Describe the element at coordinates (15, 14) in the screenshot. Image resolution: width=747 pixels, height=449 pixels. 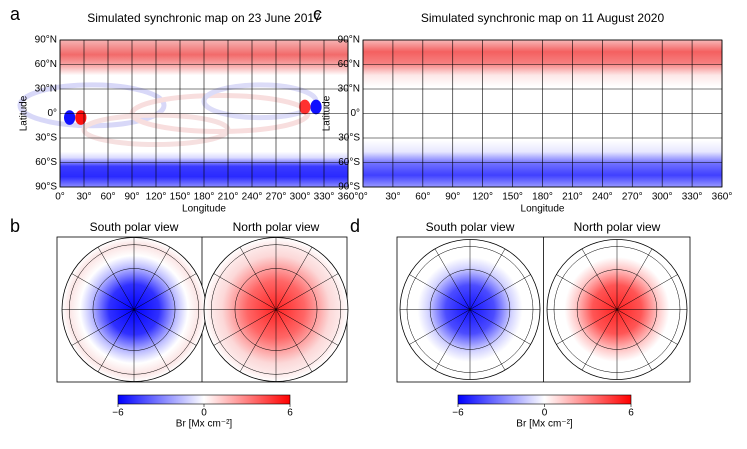
I see `panel-letter: a` at that location.